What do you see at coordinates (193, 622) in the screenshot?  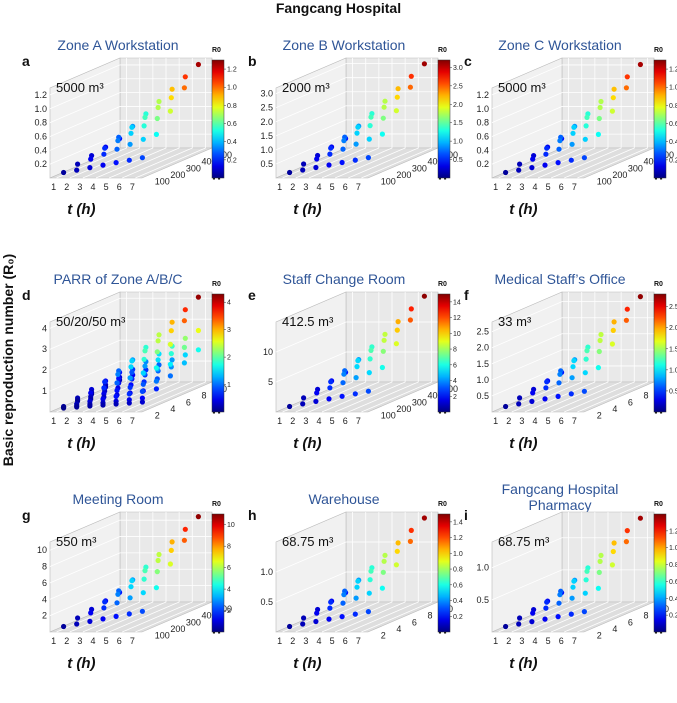 I see `n-tick-label: 300` at bounding box center [193, 622].